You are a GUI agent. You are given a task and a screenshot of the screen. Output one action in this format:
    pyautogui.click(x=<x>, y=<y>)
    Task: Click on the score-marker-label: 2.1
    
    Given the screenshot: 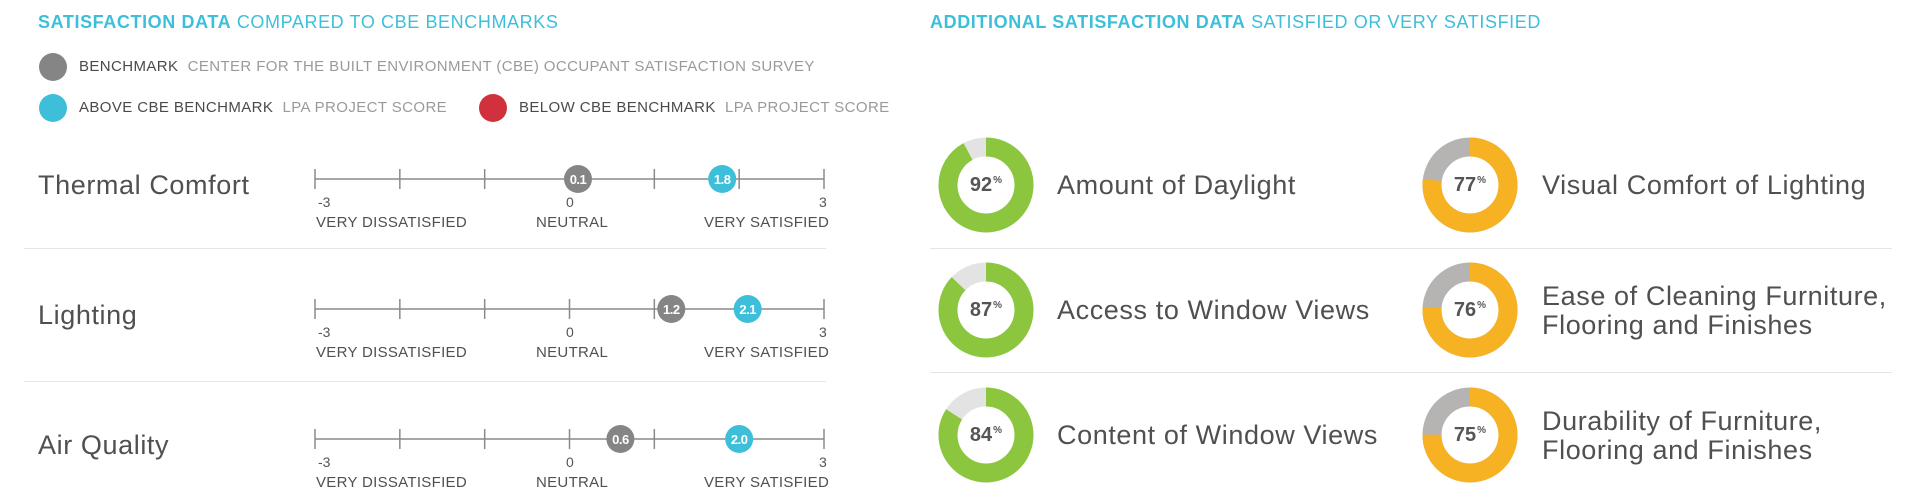 What is the action you would take?
    pyautogui.click(x=747, y=309)
    